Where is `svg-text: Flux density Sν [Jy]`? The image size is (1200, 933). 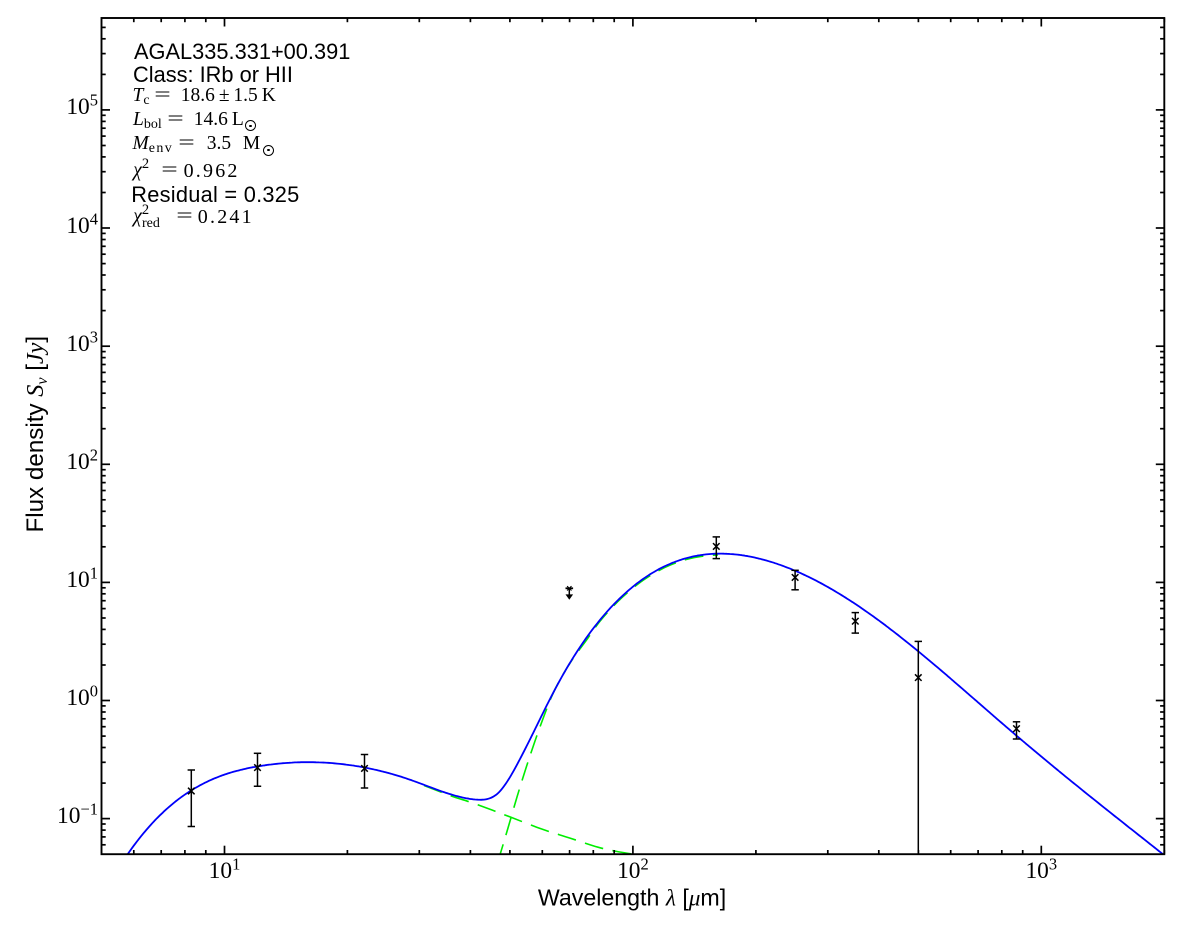 svg-text: Flux density Sν [Jy] is located at coordinates (36, 434).